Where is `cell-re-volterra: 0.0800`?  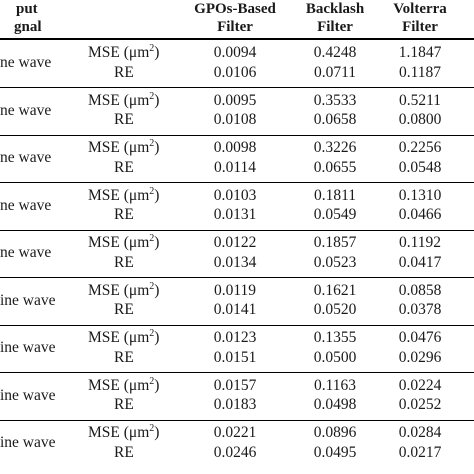 cell-re-volterra: 0.0800 is located at coordinates (420, 119).